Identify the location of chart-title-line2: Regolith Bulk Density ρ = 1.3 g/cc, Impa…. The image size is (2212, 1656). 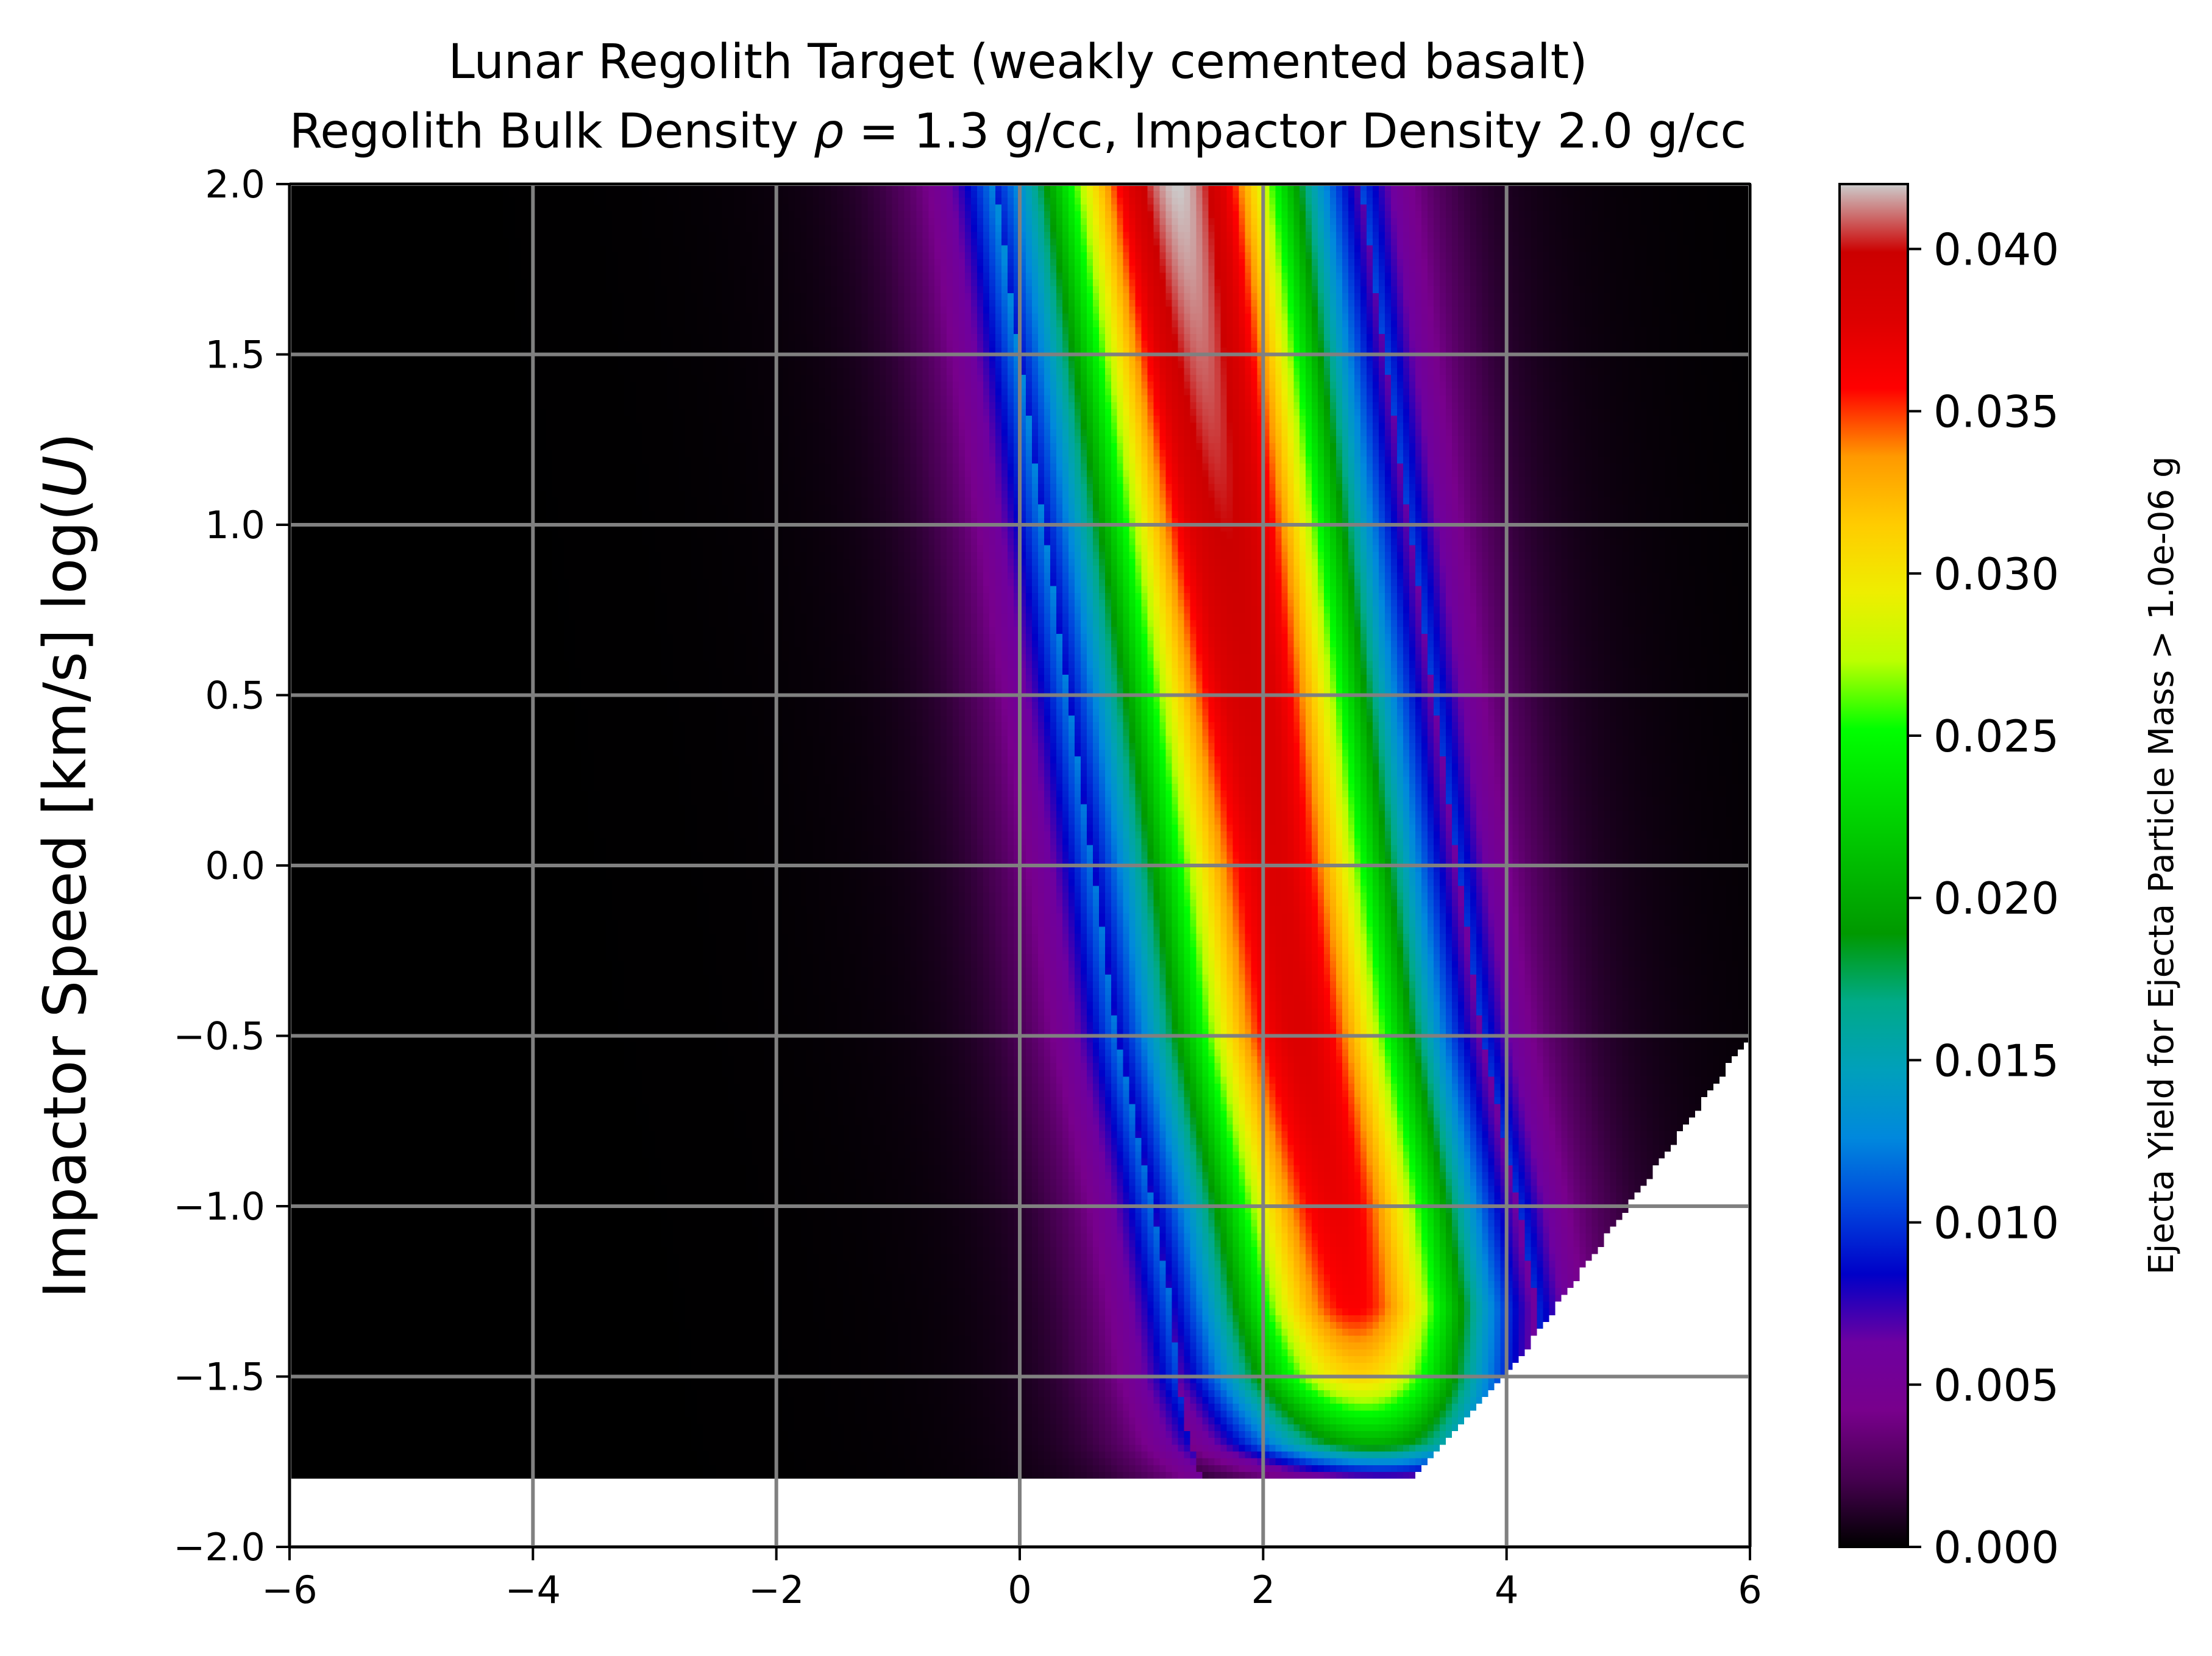
(1018, 132).